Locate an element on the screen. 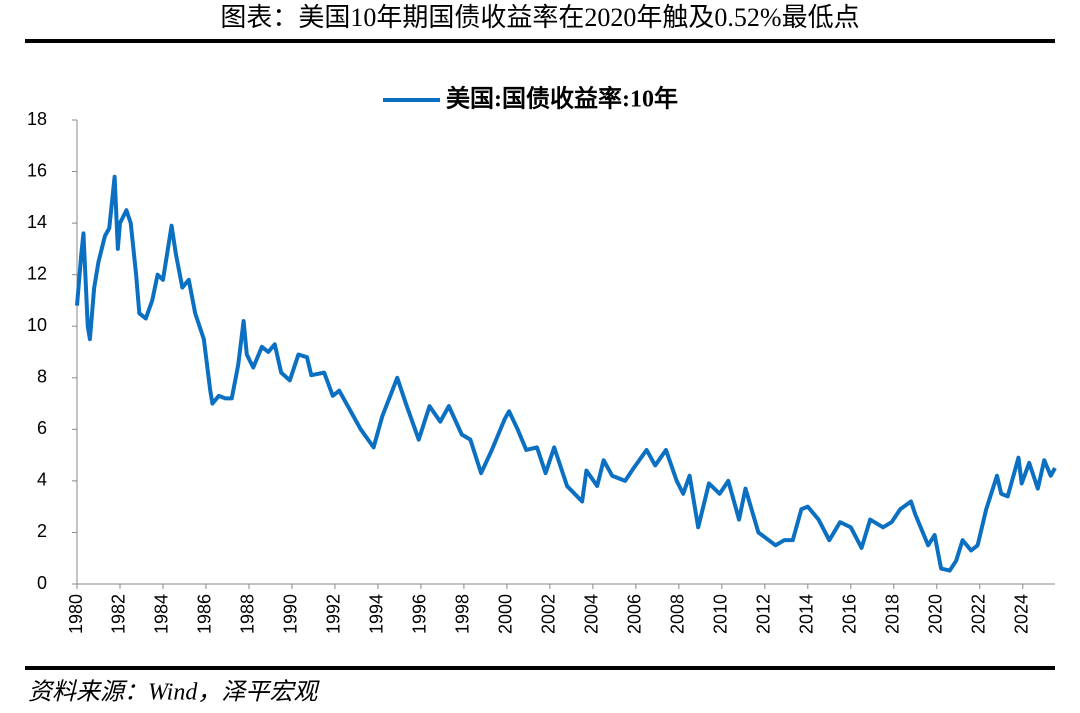 The image size is (1080, 713). y-tick-label: 6 is located at coordinates (42, 428).